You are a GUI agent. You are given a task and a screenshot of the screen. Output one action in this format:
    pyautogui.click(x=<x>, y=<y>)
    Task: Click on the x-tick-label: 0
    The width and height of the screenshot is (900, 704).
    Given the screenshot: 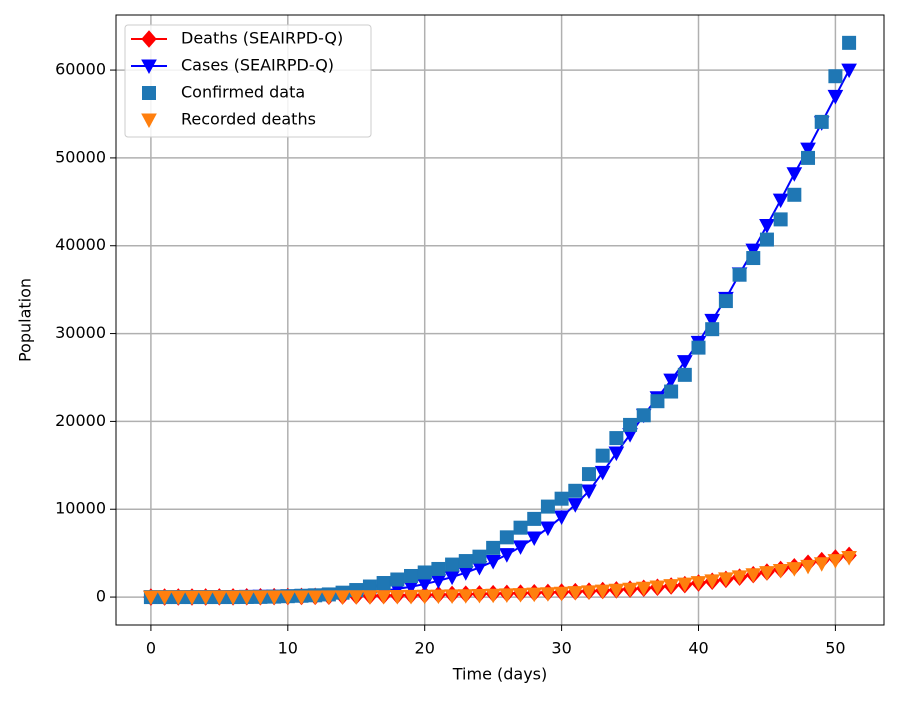 What is the action you would take?
    pyautogui.click(x=151, y=648)
    